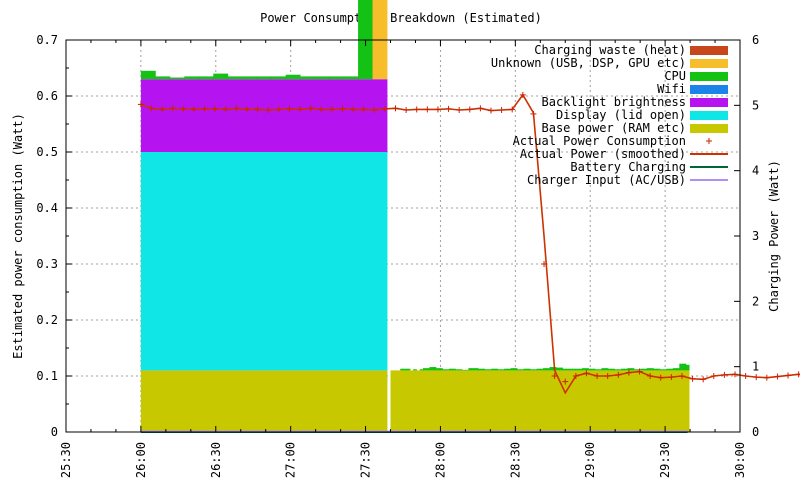 The image size is (800, 480). What do you see at coordinates (47, 40) in the screenshot?
I see `y-tick-label: 0.7` at bounding box center [47, 40].